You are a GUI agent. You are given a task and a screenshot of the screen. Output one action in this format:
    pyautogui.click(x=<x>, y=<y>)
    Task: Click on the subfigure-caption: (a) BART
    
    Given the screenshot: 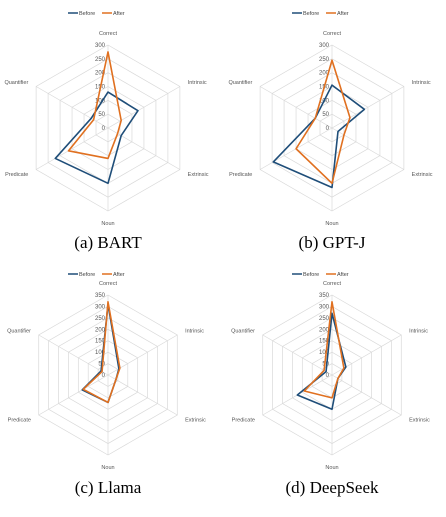 What is the action you would take?
    pyautogui.click(x=108, y=242)
    